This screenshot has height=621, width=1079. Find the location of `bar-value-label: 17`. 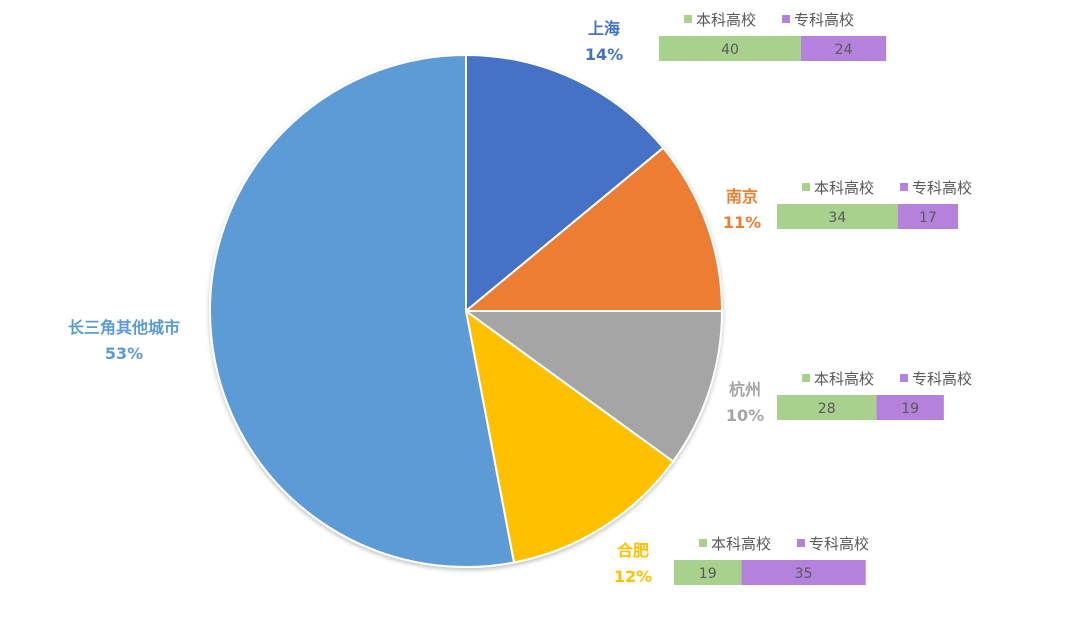

bar-value-label: 17 is located at coordinates (928, 218).